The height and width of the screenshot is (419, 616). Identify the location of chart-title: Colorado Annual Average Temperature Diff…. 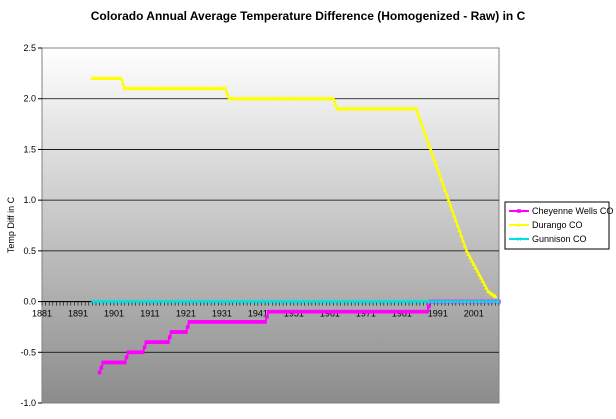
(308, 16).